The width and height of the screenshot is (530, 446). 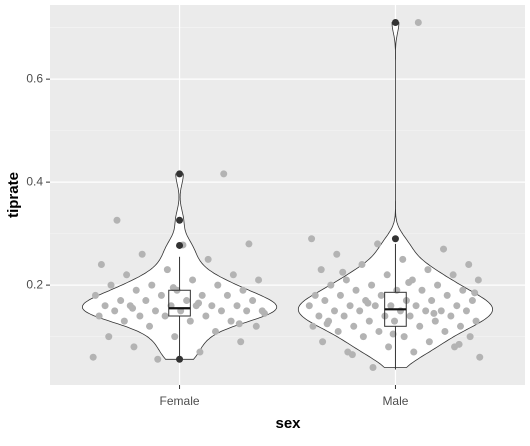 What do you see at coordinates (34, 284) in the screenshot?
I see `y-tick-label: 0.2` at bounding box center [34, 284].